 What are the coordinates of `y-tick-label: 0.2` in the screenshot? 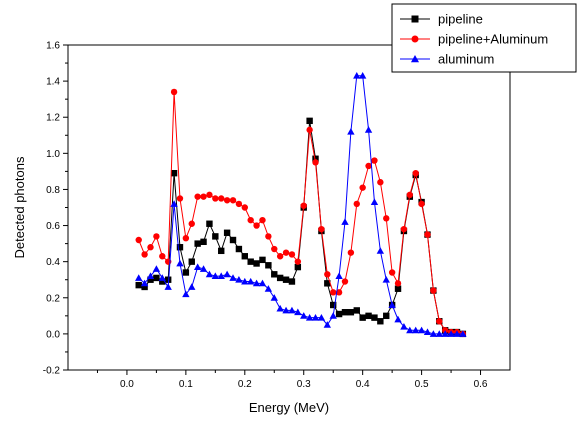 It's located at (53, 298).